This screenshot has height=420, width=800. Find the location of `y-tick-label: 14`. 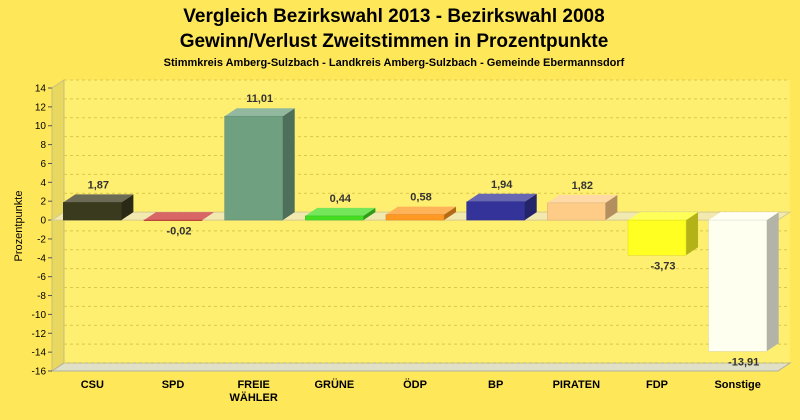

y-tick-label: 14 is located at coordinates (41, 89).